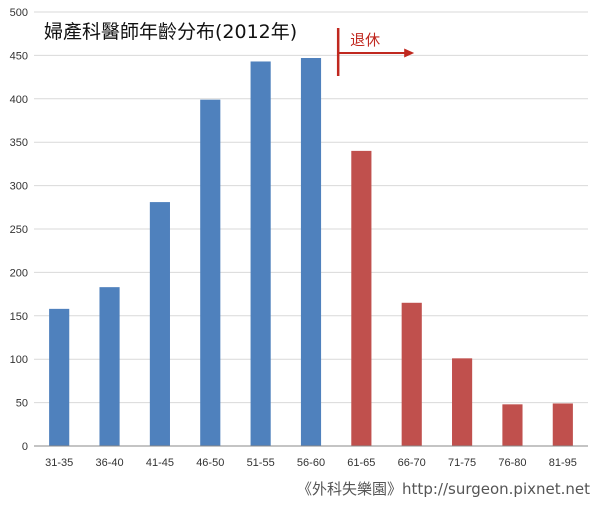 The image size is (600, 506). I want to click on x-tick-label: 56-60, so click(311, 463).